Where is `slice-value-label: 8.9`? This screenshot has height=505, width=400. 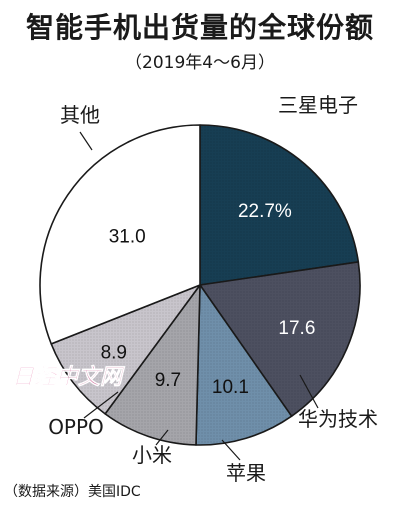 slice-value-label: 8.9 is located at coordinates (114, 352).